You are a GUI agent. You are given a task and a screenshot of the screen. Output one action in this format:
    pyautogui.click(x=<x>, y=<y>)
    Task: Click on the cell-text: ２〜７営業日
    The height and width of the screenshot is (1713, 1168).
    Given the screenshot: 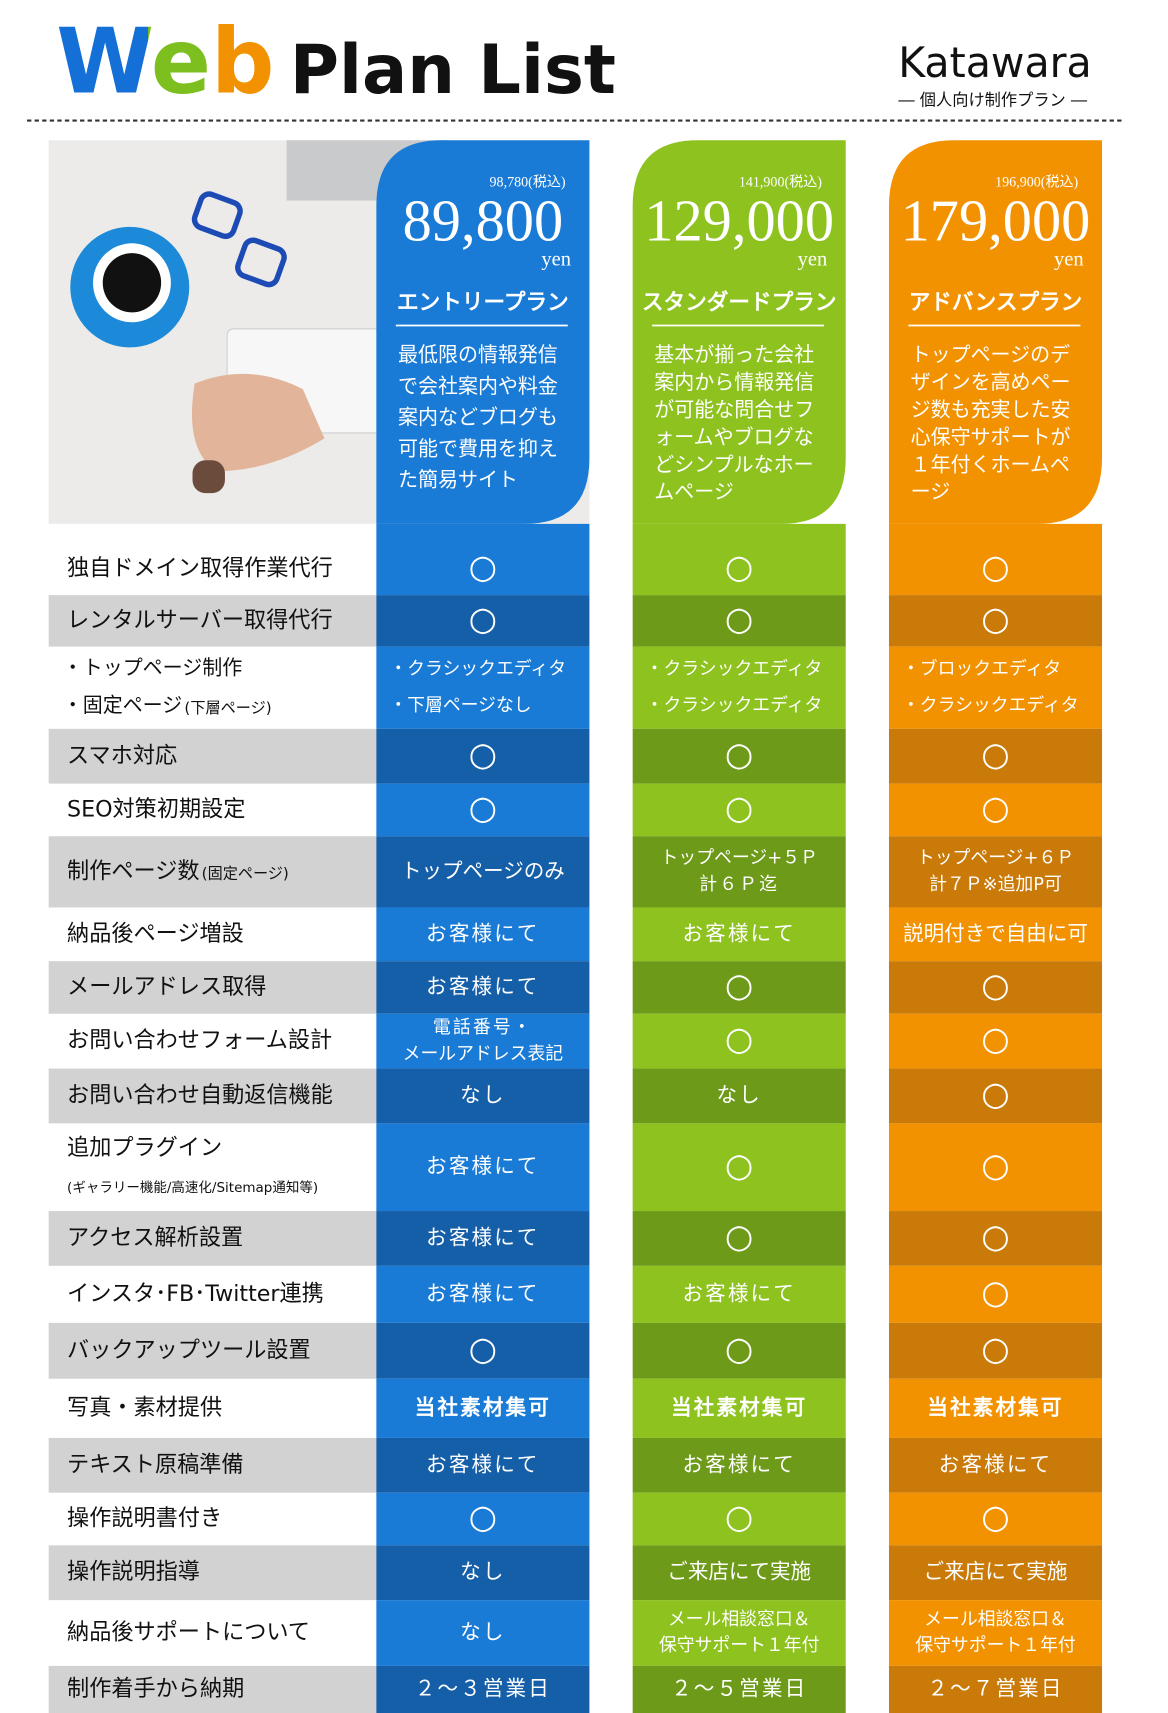 What is the action you would take?
    pyautogui.click(x=995, y=1688)
    